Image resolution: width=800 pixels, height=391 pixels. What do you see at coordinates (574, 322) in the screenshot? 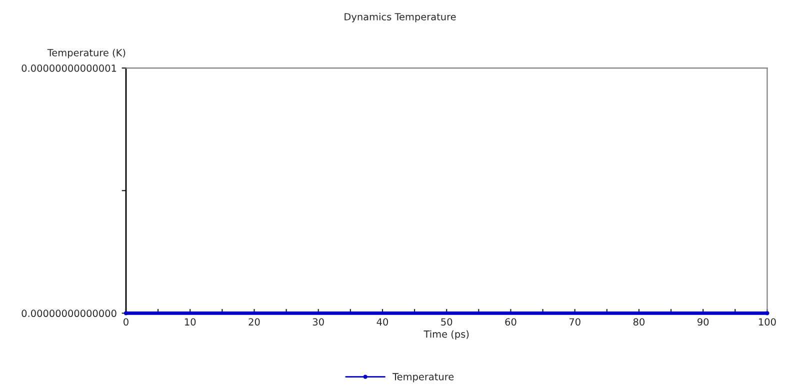
I see `x-tick-label: 70` at bounding box center [574, 322].